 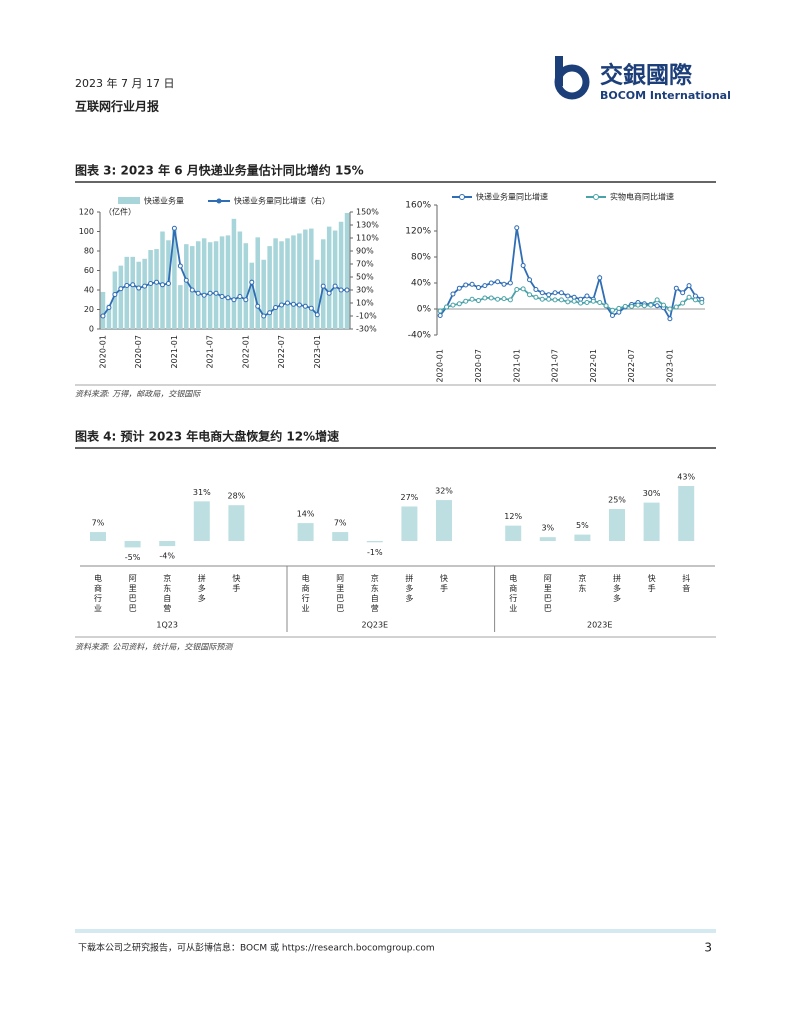 What do you see at coordinates (478, 365) in the screenshot?
I see `x-tick-label: 2020-07` at bounding box center [478, 365].